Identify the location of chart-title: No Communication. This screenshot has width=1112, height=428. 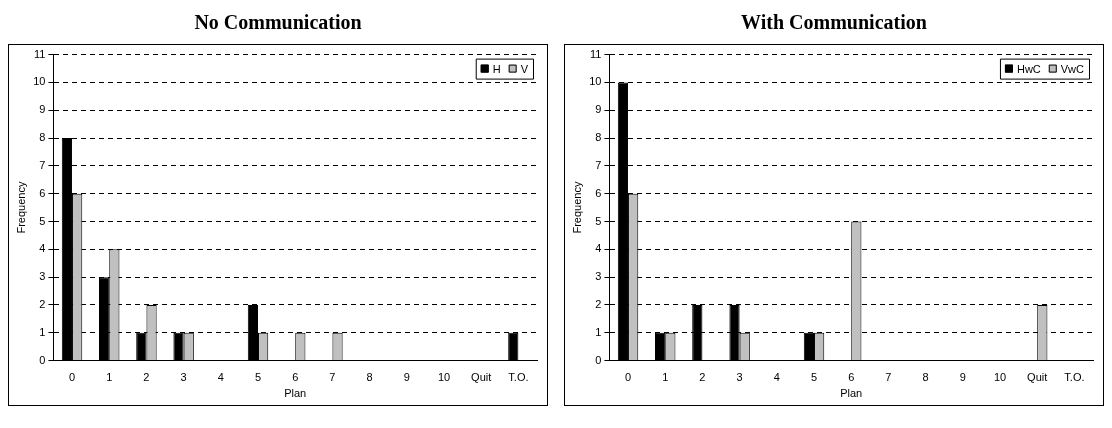
(278, 22).